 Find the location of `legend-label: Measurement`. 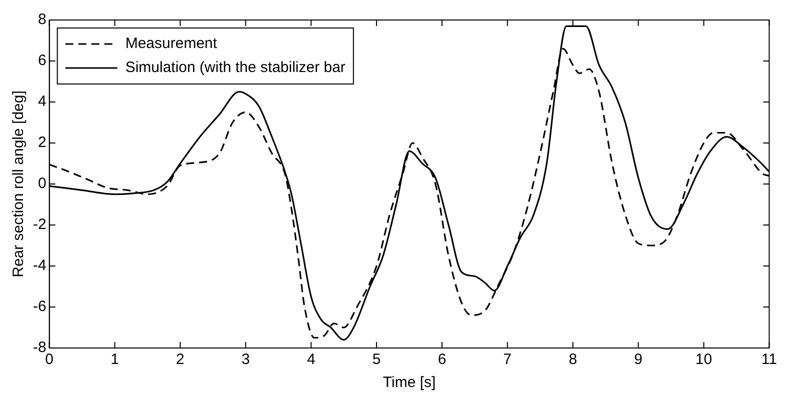

legend-label: Measurement is located at coordinates (171, 43).